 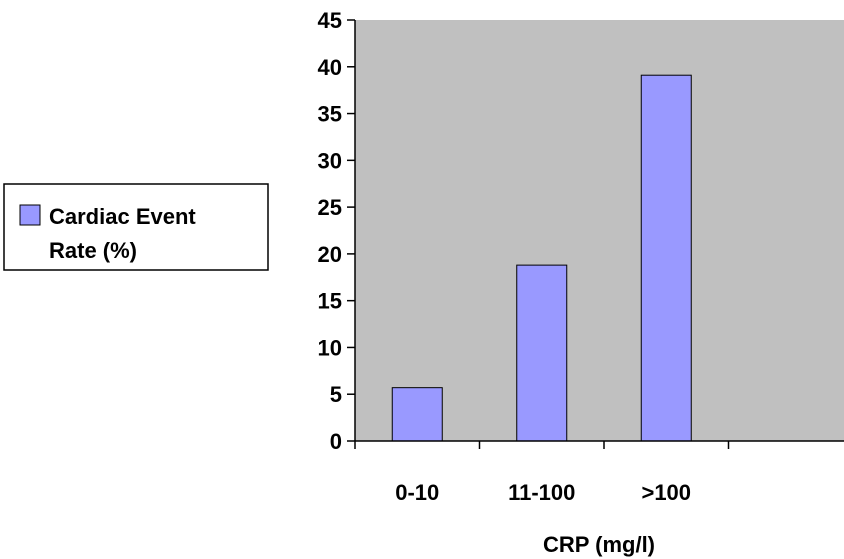 What do you see at coordinates (541, 492) in the screenshot?
I see `x-tick-label-1: 11-100` at bounding box center [541, 492].